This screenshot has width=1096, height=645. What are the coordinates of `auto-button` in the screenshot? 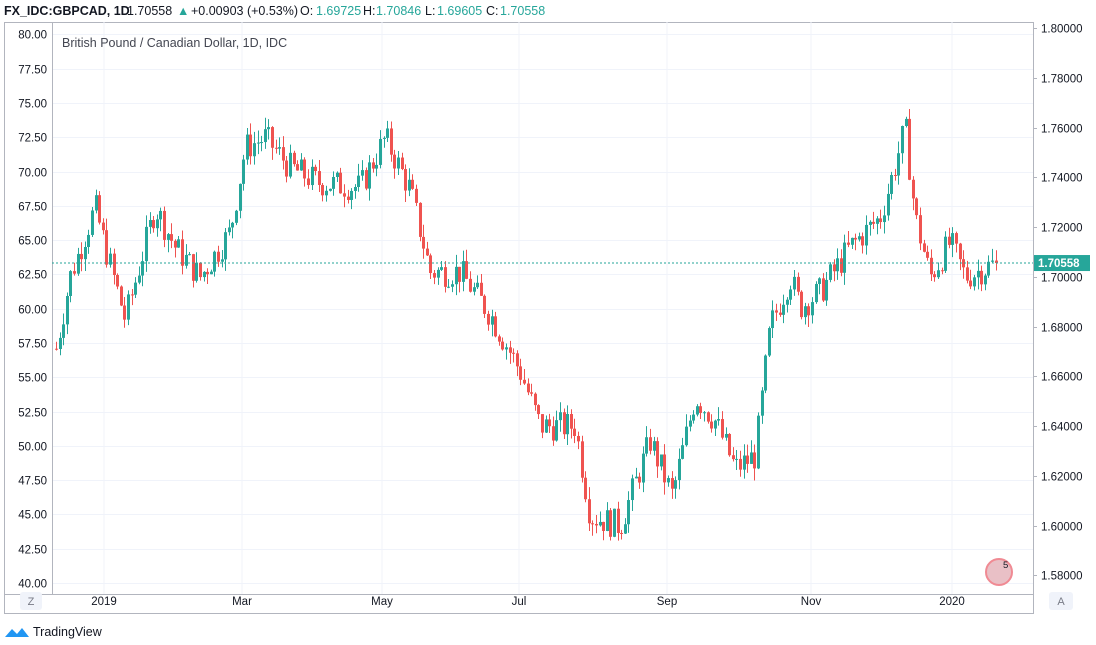 It's located at (1061, 601).